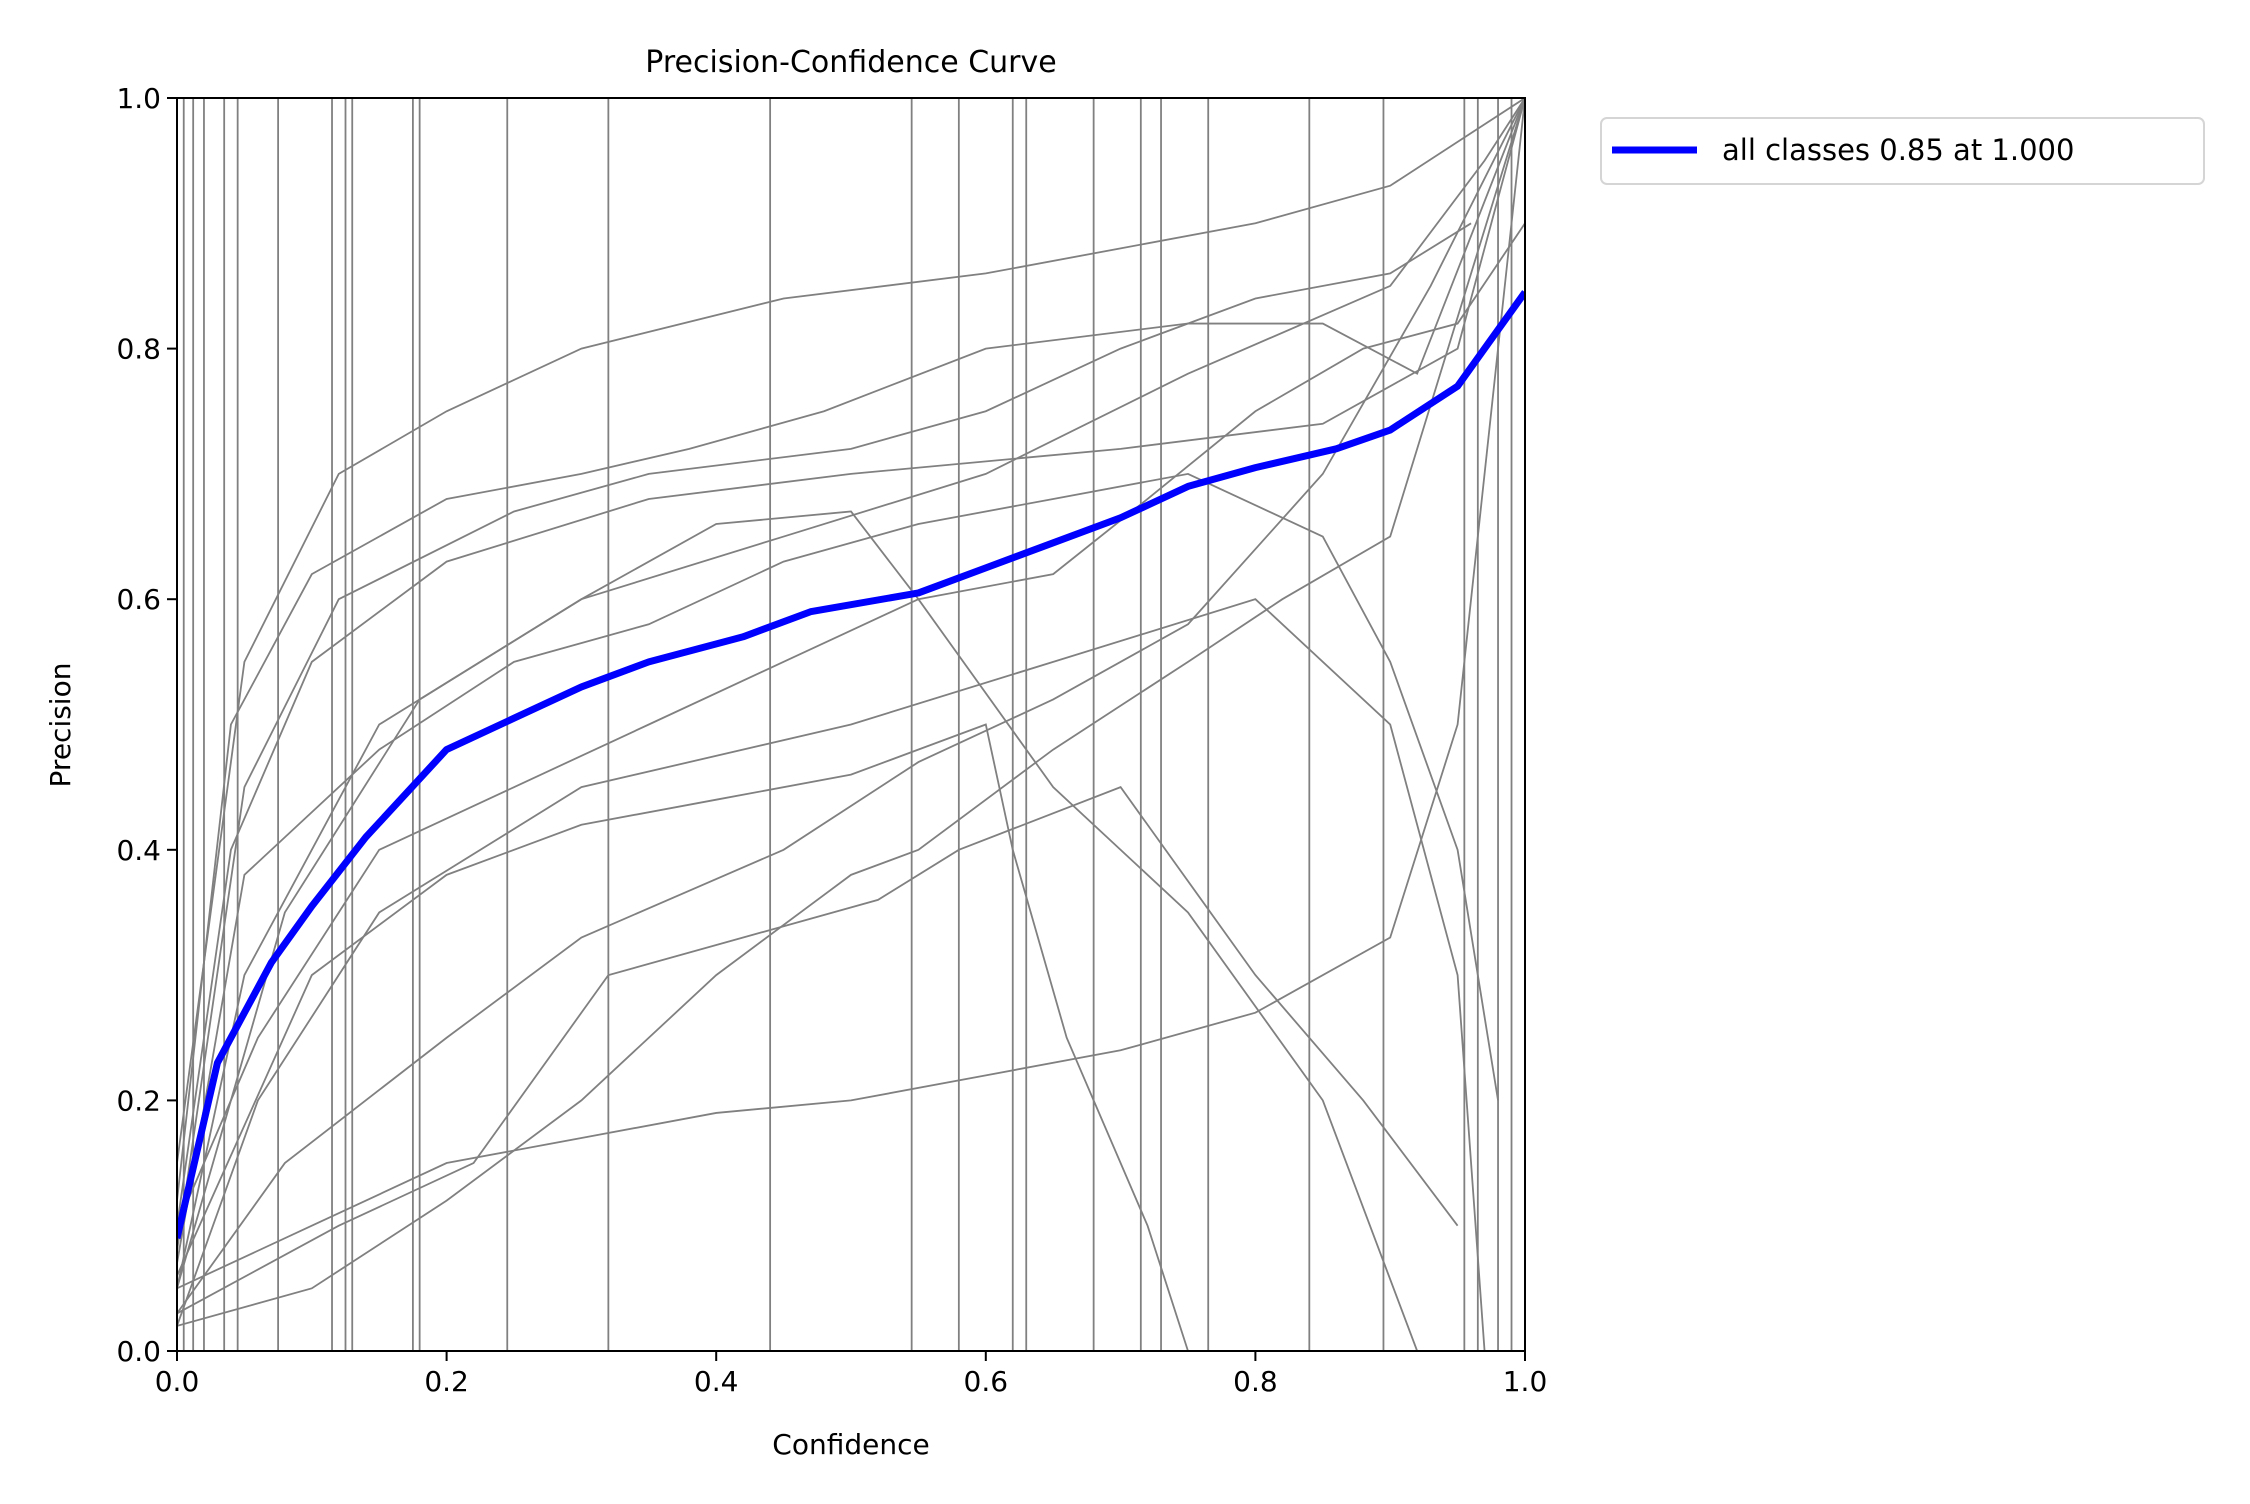 Image resolution: width=2250 pixels, height=1504 pixels. Describe the element at coordinates (177, 1381) in the screenshot. I see `x-tick-label-0: 0.0` at that location.